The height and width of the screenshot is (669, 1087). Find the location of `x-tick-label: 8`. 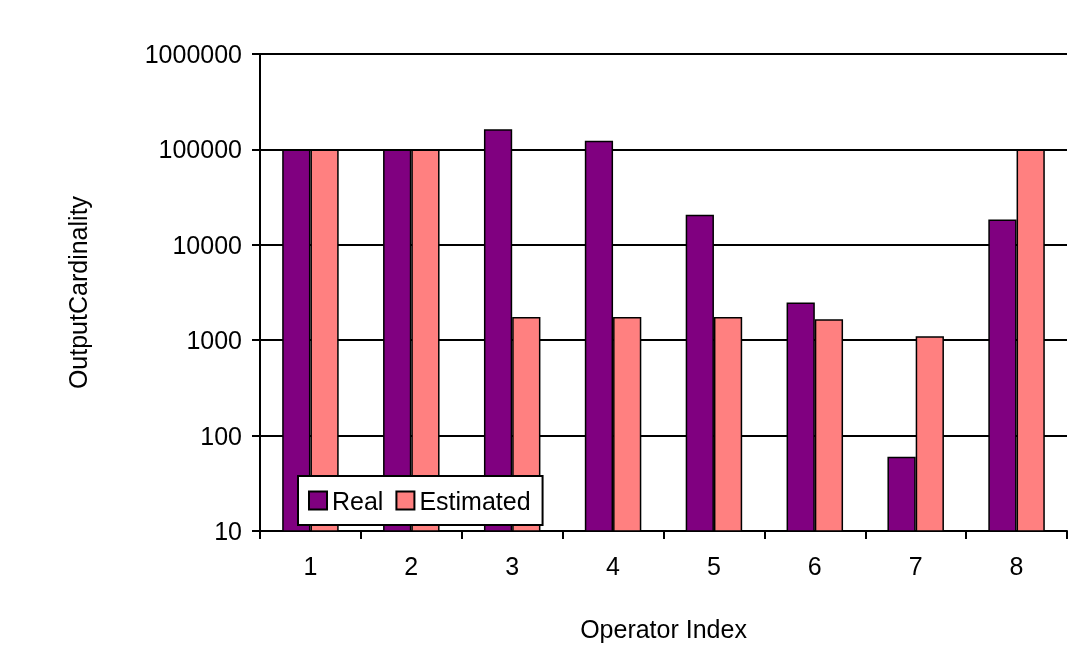

x-tick-label: 8 is located at coordinates (1016, 565).